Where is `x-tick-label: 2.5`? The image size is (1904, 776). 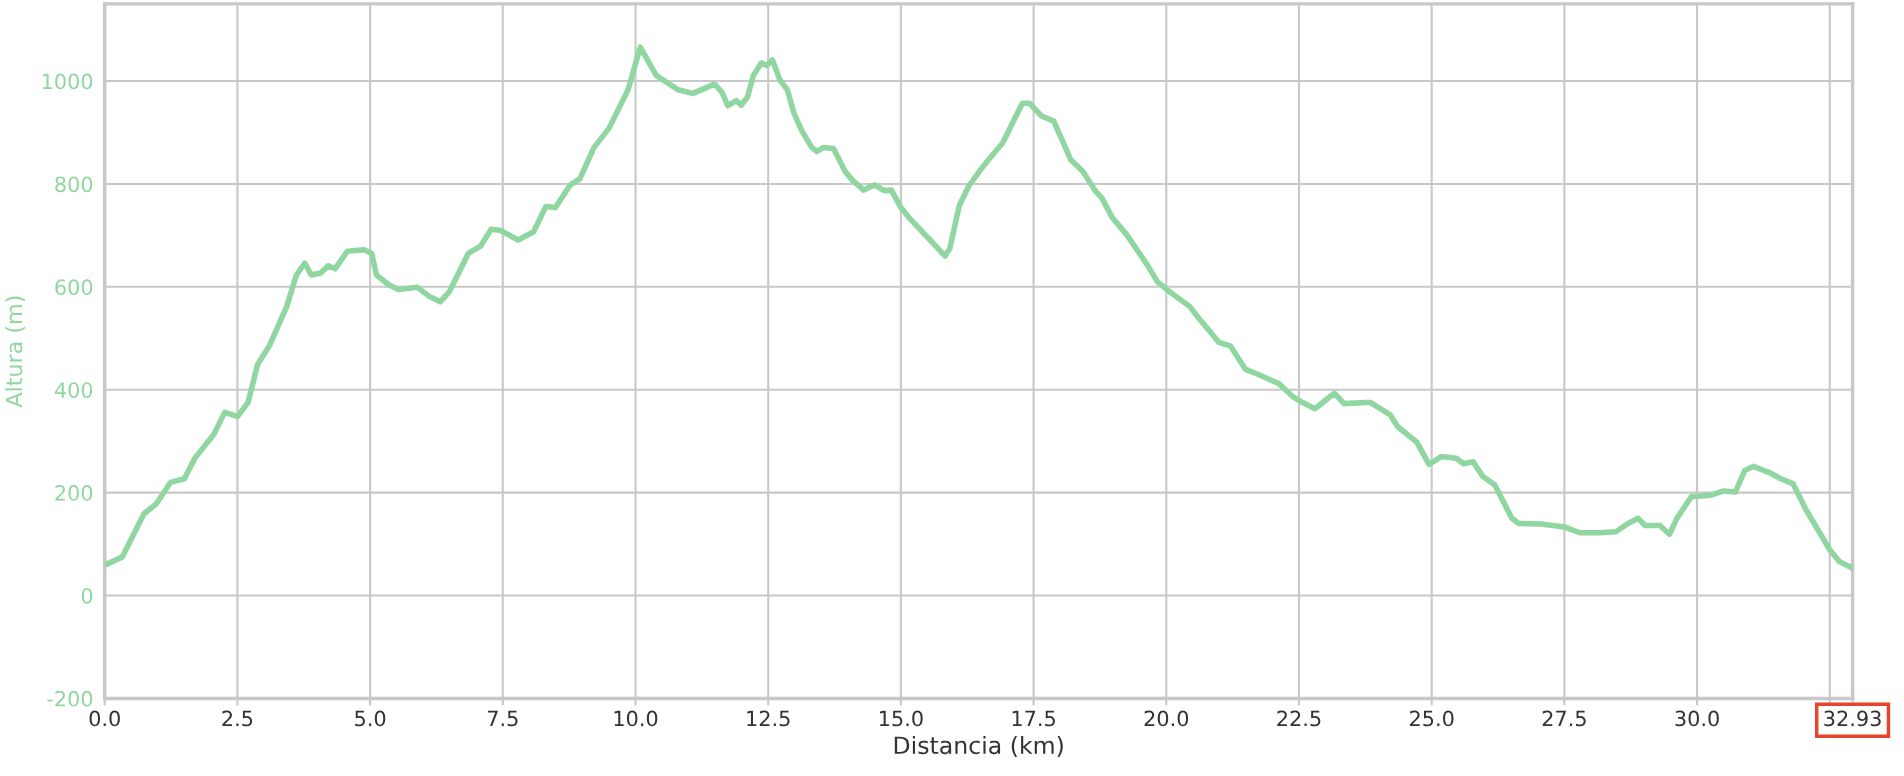
x-tick-label: 2.5 is located at coordinates (237, 718).